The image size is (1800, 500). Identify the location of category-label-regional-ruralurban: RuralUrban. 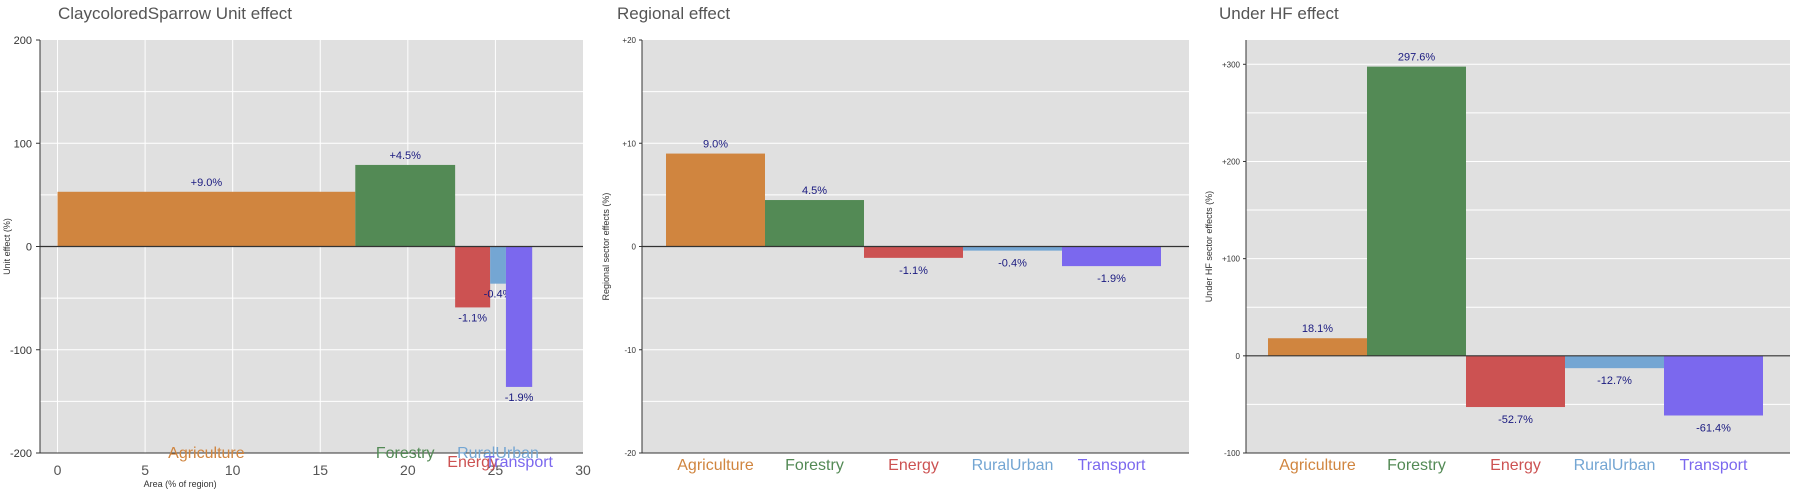
(1013, 465).